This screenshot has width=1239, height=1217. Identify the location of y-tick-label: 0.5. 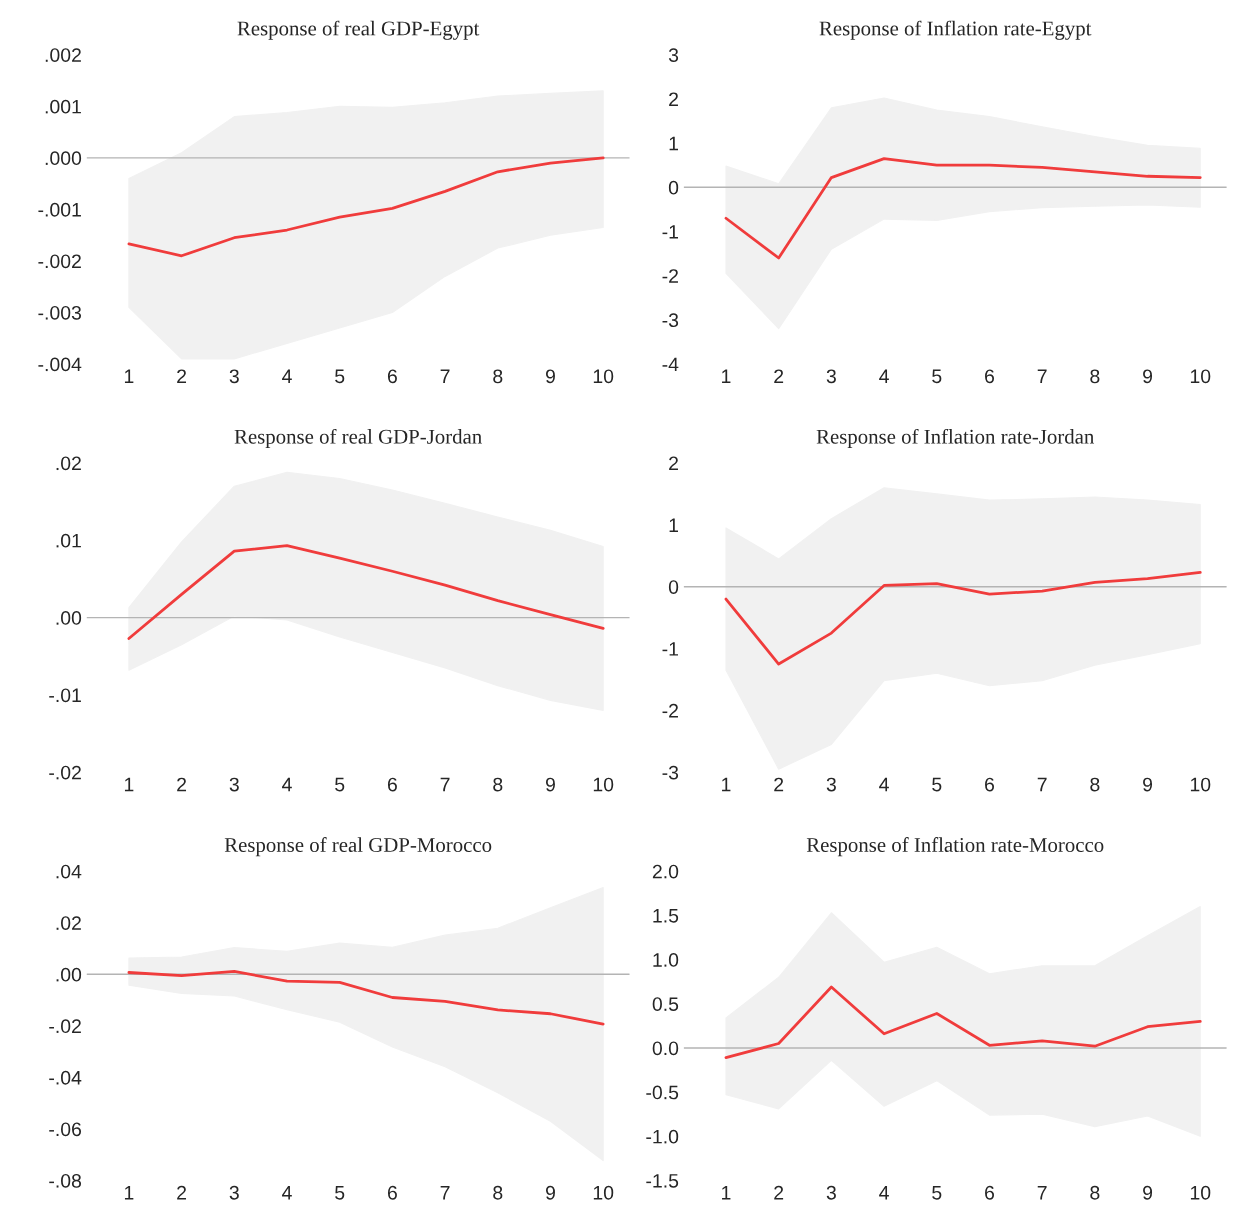
(665, 1004).